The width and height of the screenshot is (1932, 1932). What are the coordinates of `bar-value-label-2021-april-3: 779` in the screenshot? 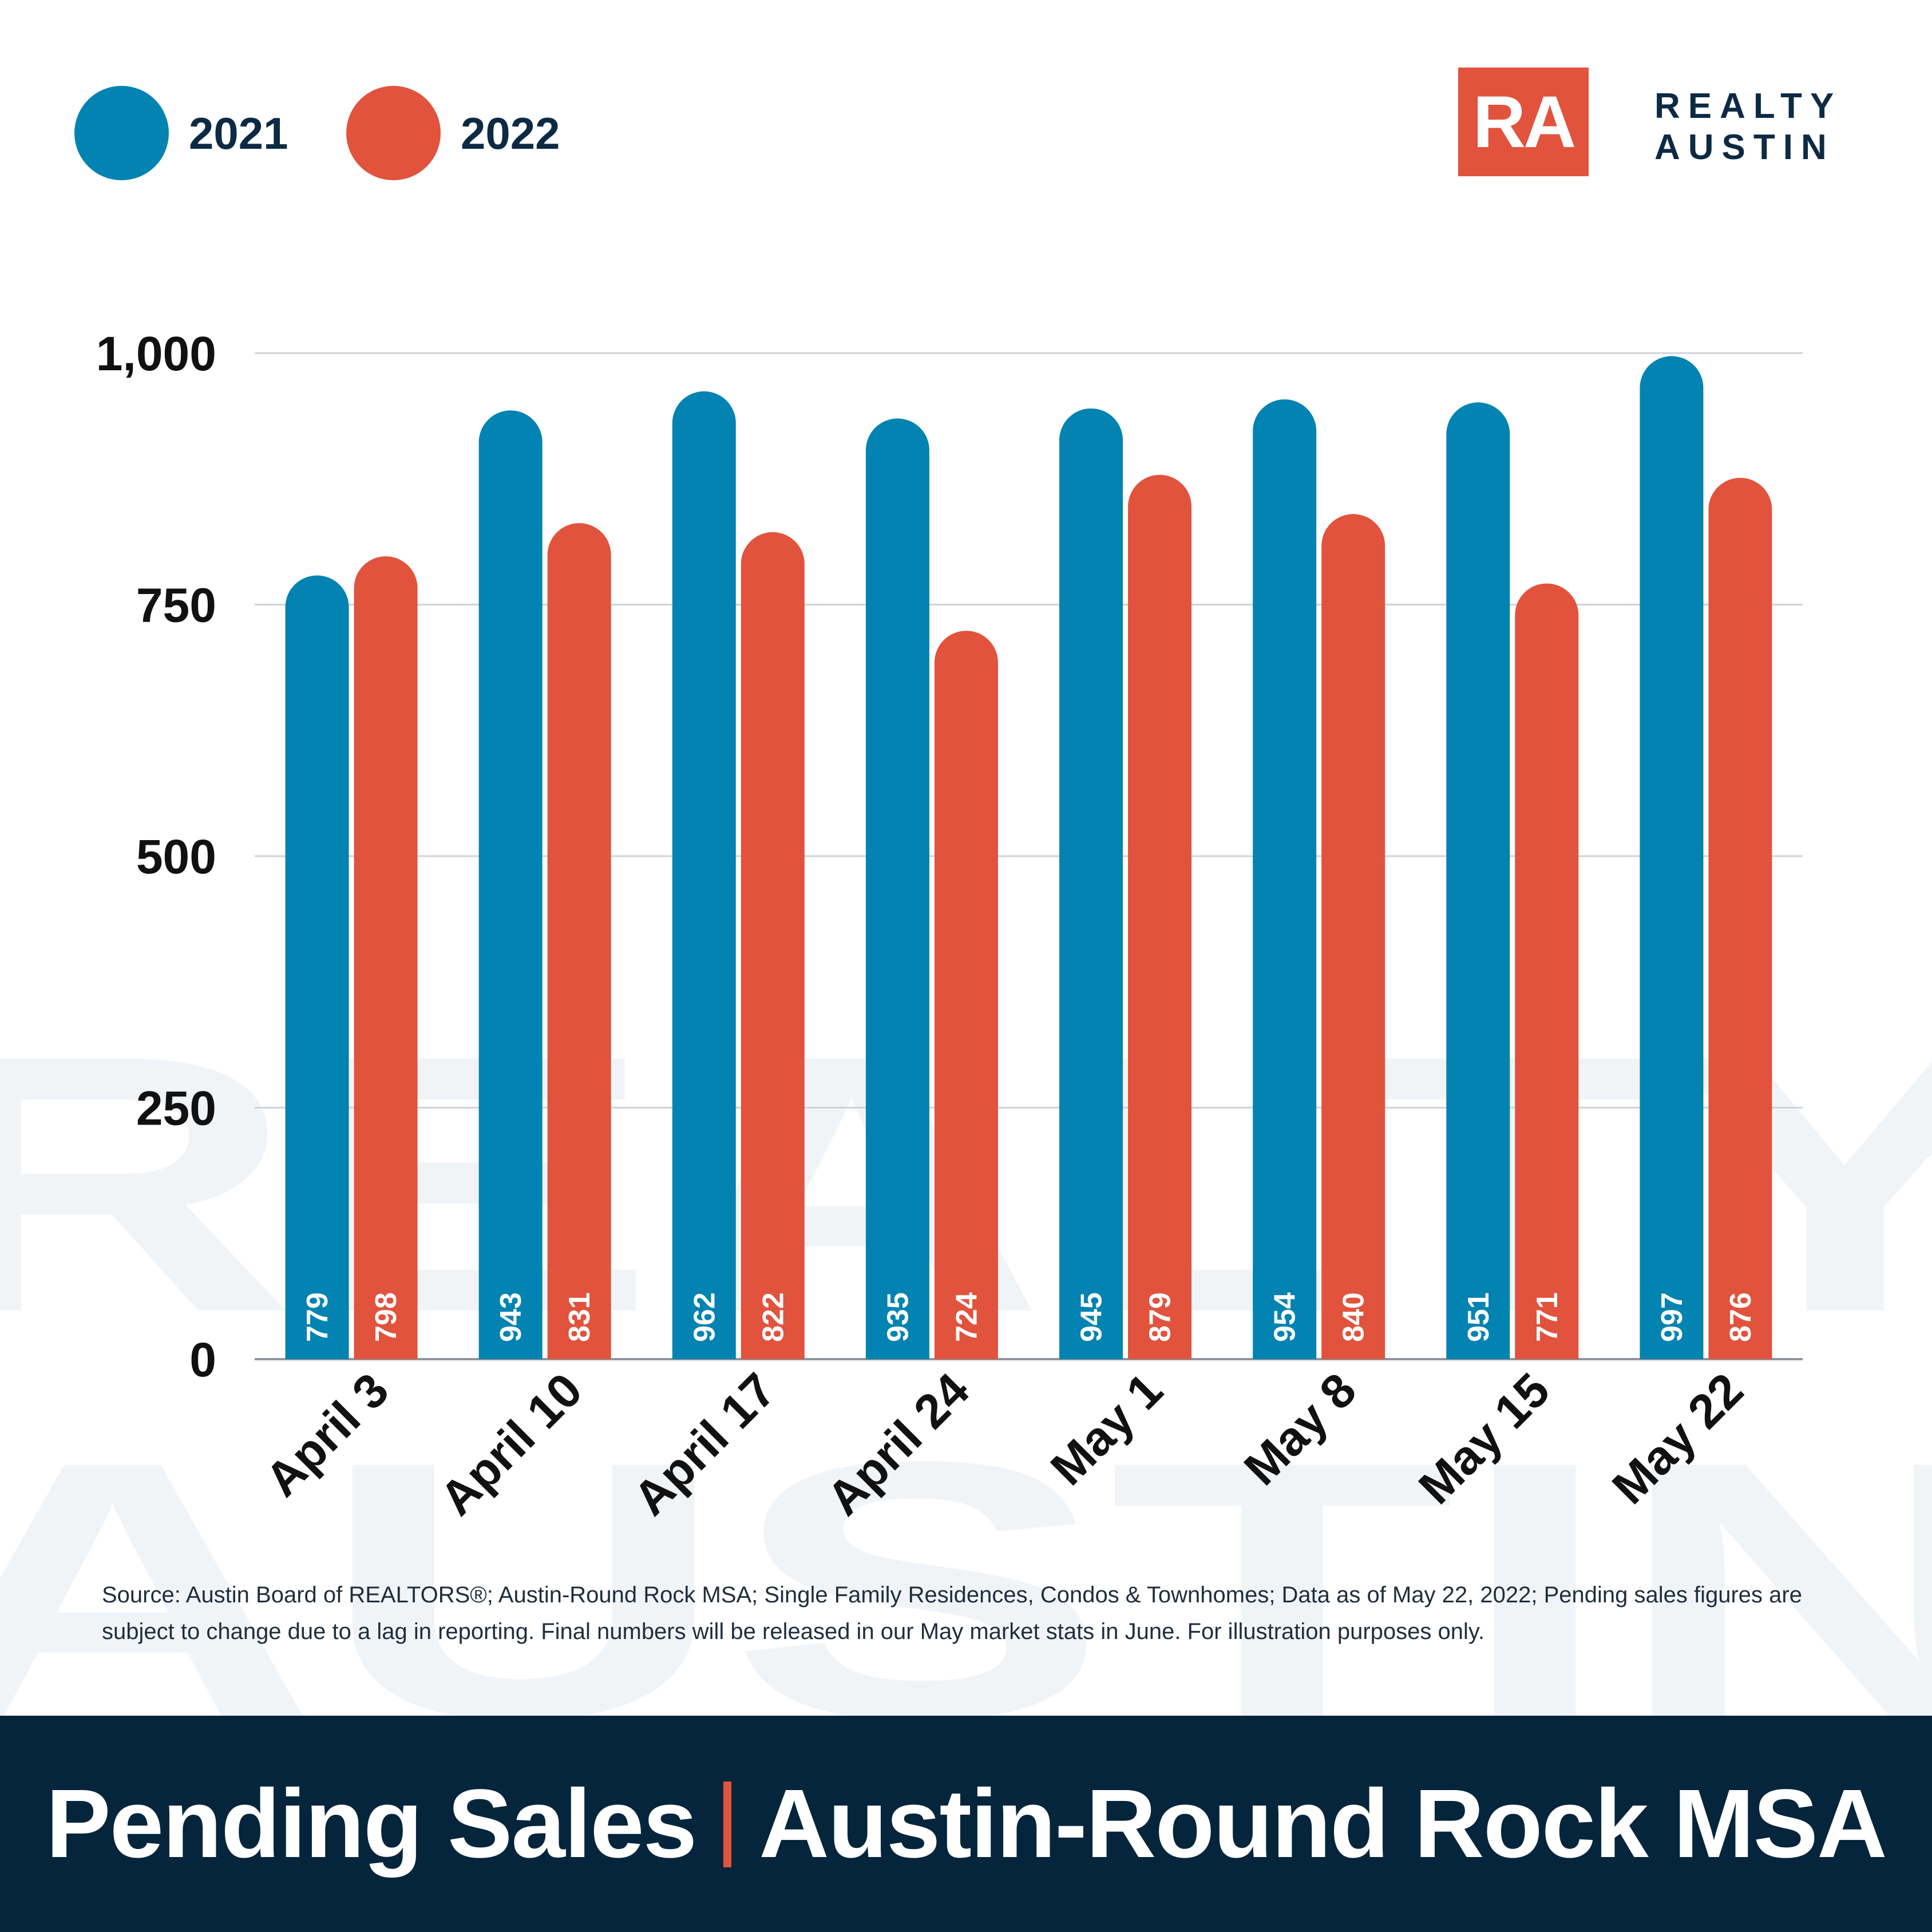 It's located at (317, 1317).